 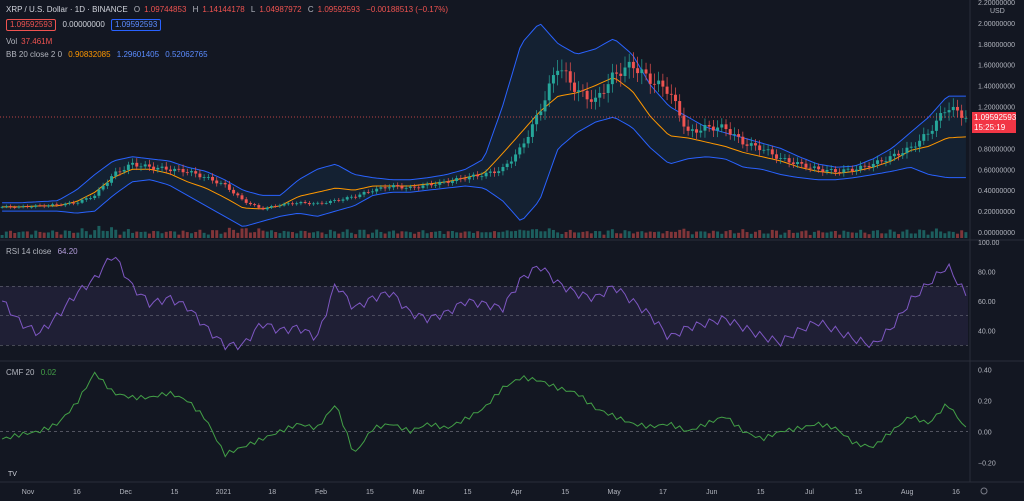 What do you see at coordinates (37, 41) in the screenshot?
I see `vol-value: 37.461M` at bounding box center [37, 41].